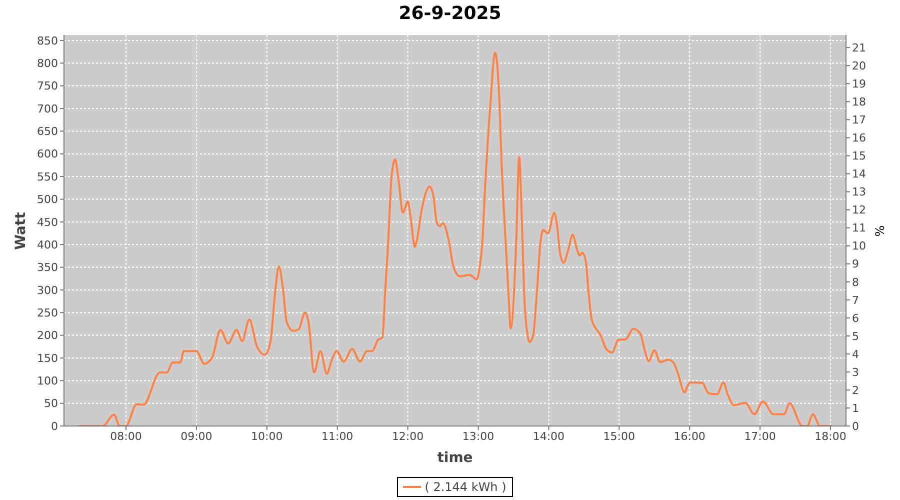 Image resolution: width=900 pixels, height=500 pixels. Describe the element at coordinates (619, 436) in the screenshot. I see `x-tick-label: 15:00` at that location.